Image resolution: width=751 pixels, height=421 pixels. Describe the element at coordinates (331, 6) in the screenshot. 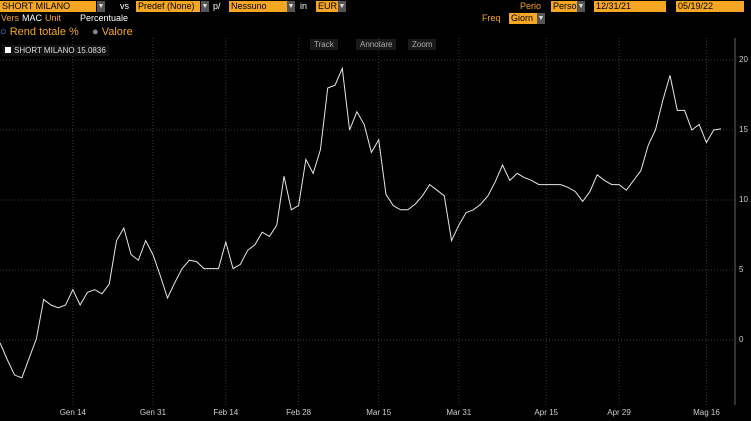

I see `currency-field: EUR` at that location.